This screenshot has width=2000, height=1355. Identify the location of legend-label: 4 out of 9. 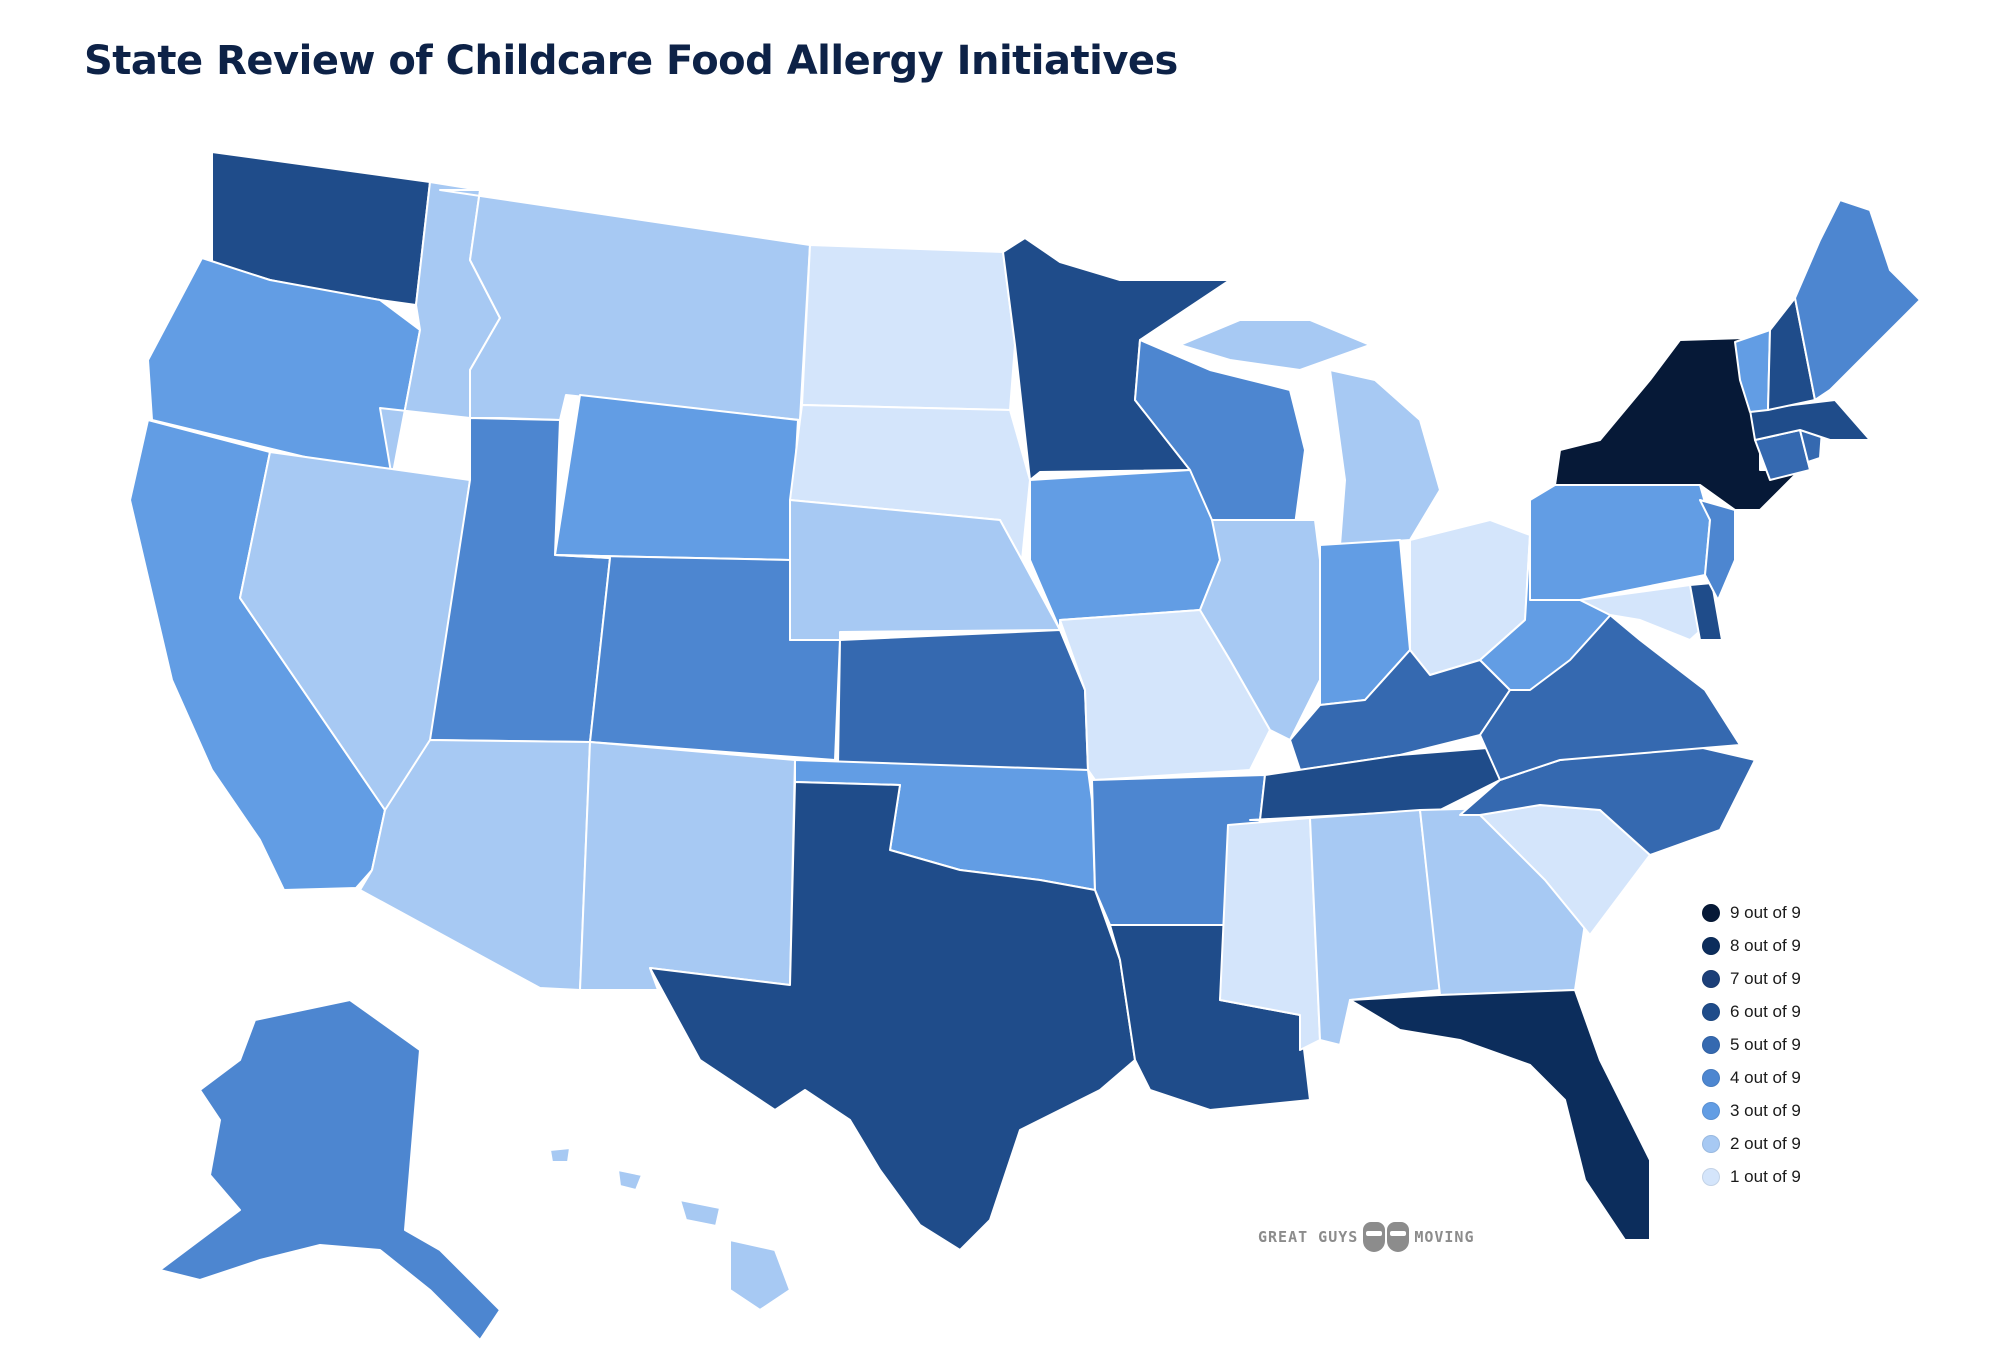
(1765, 1077).